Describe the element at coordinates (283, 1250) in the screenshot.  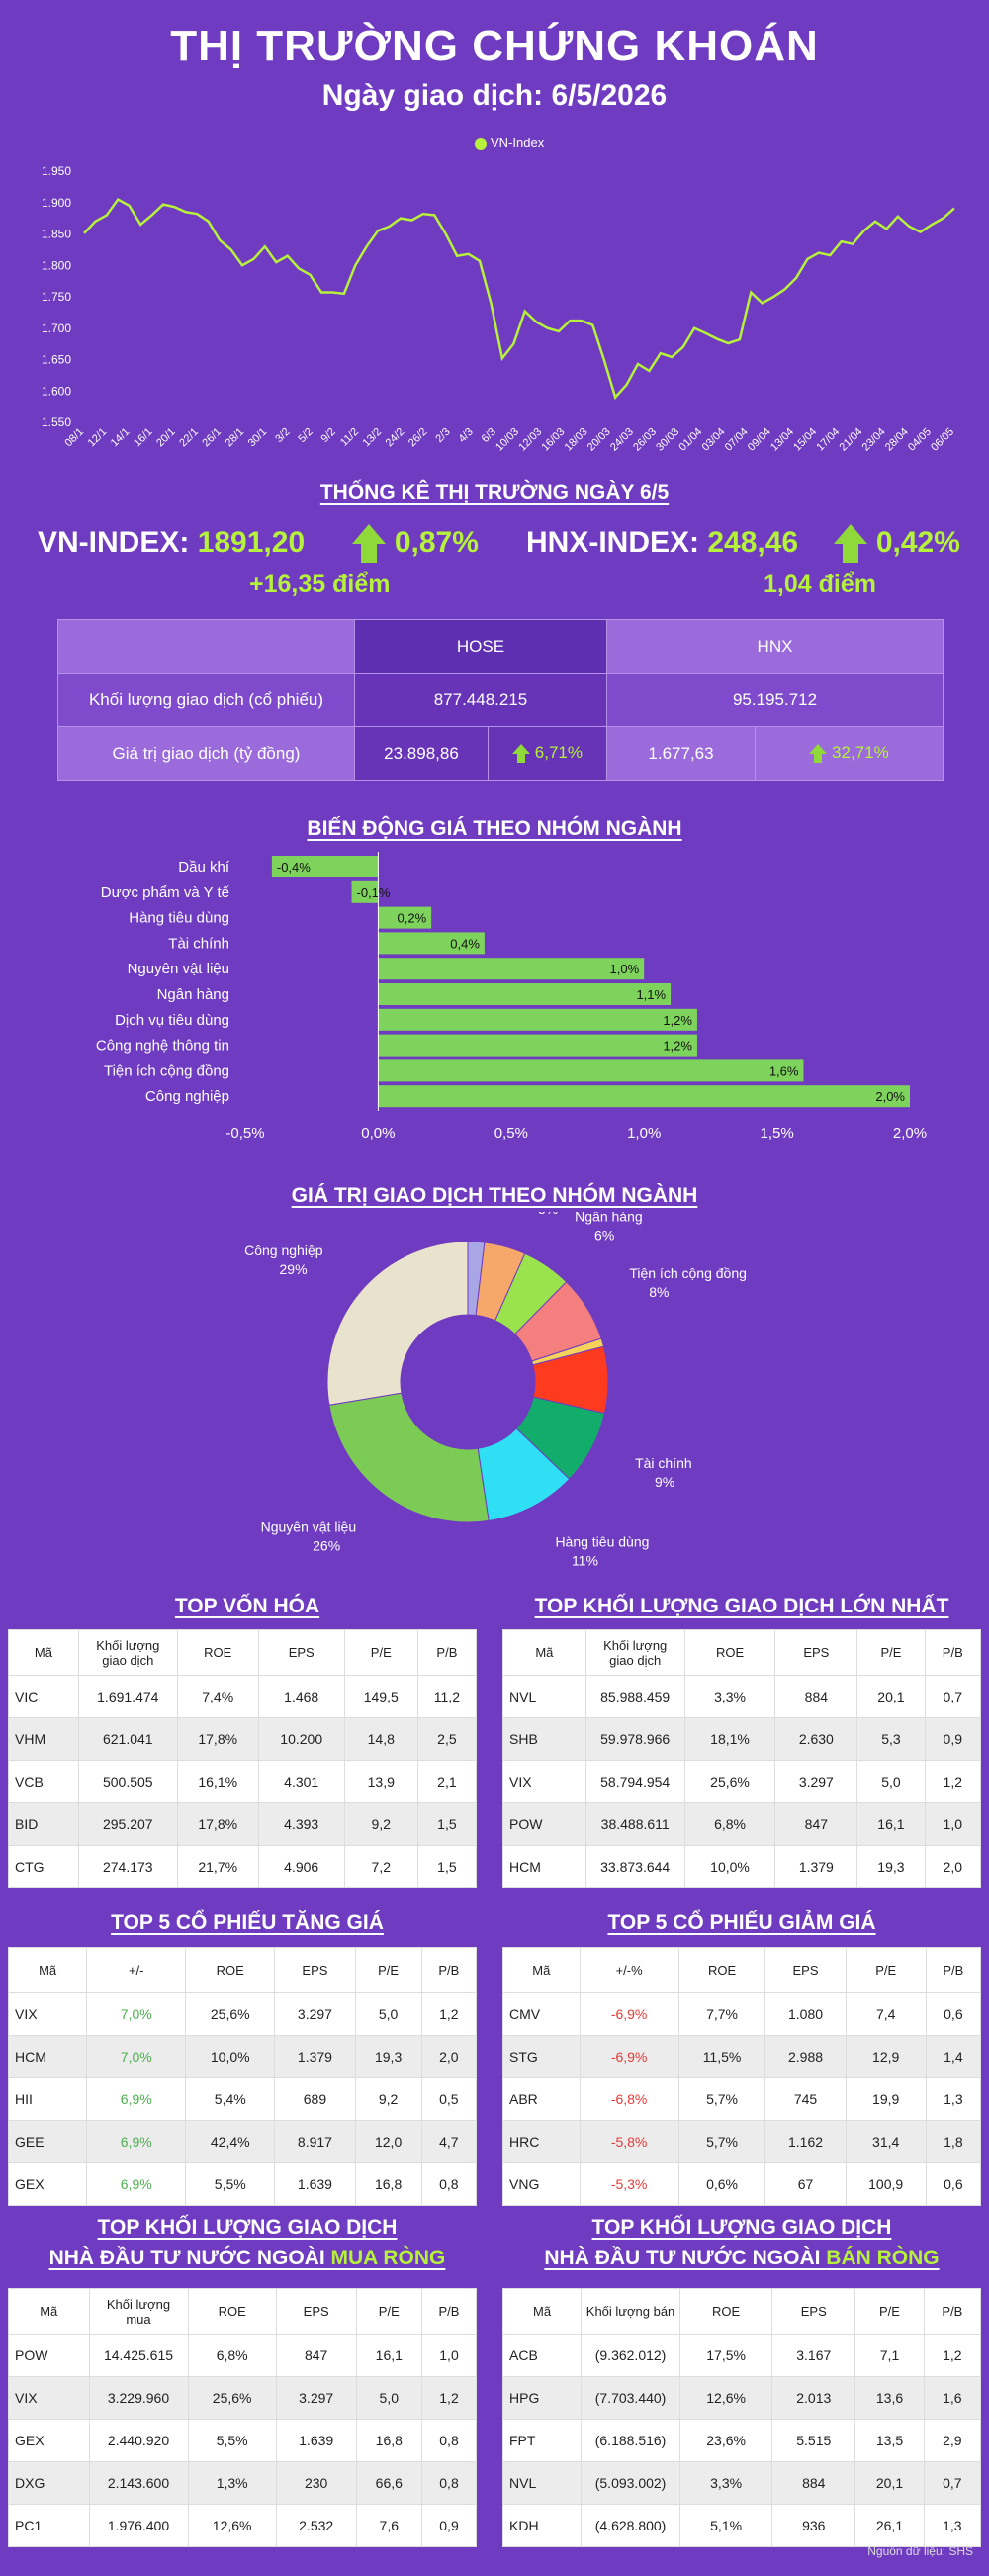
I see `slice-label: Công nghiệp` at that location.